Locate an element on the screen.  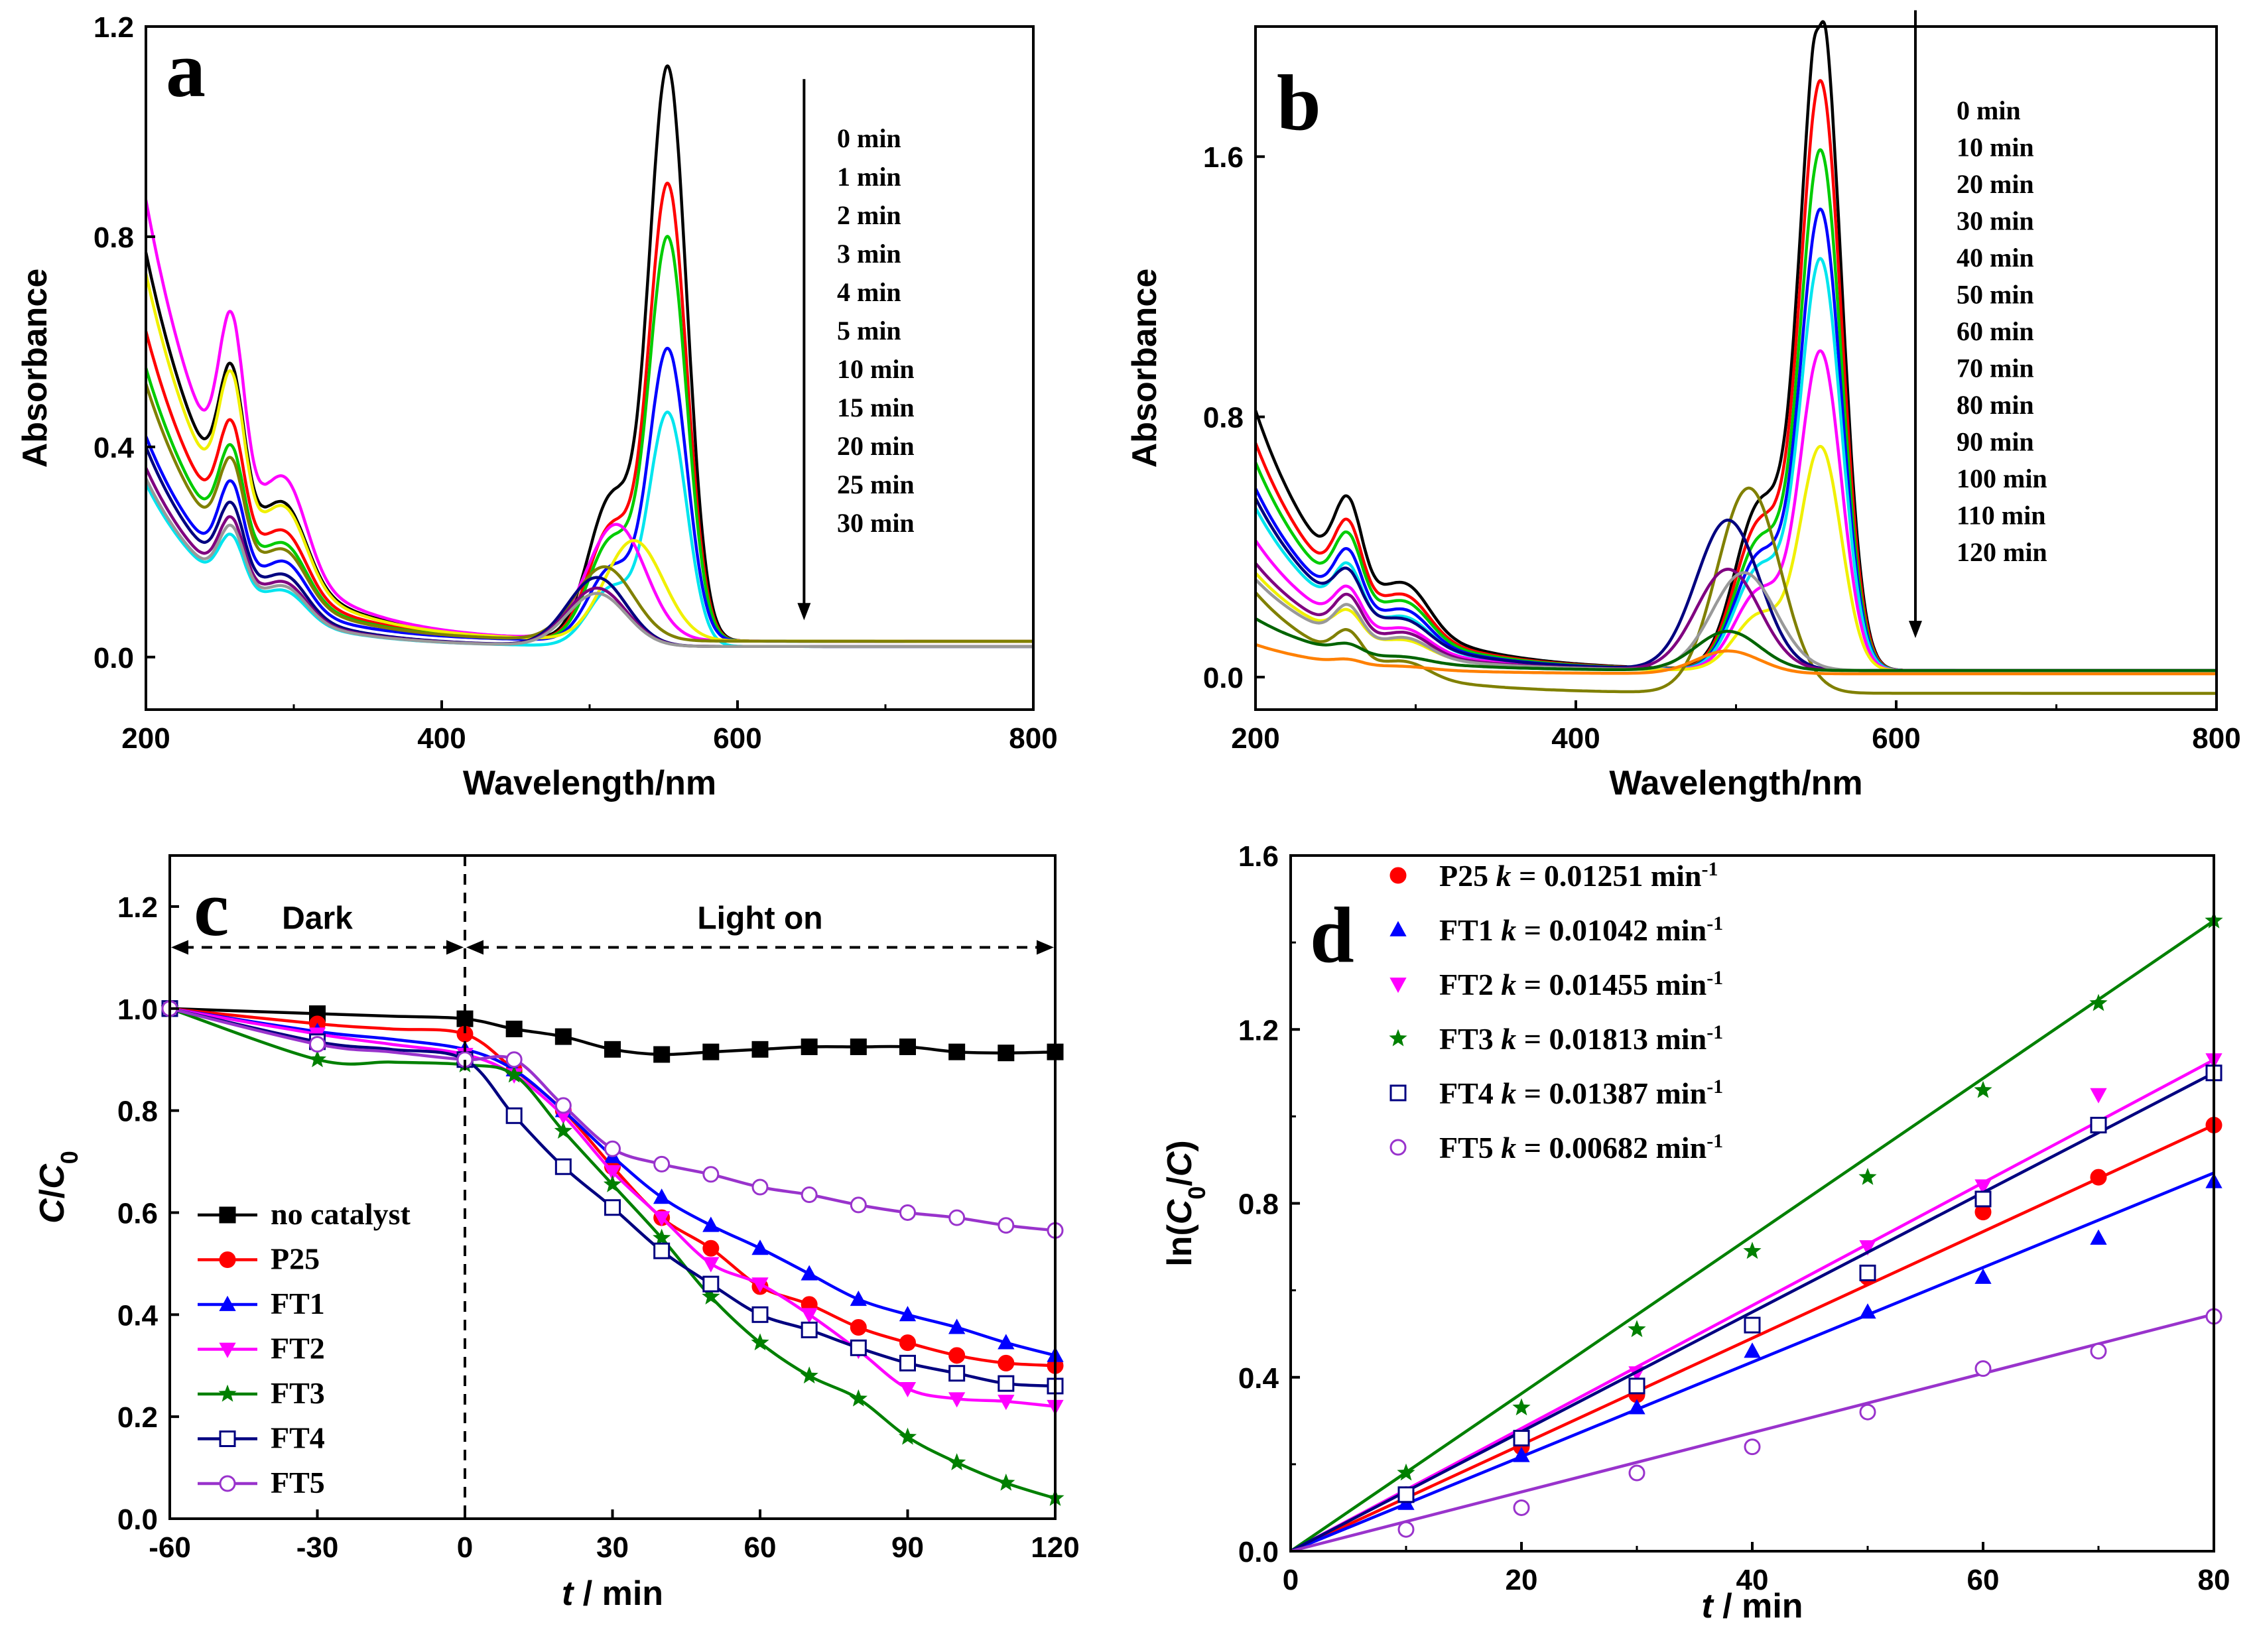
legend-label-d-part: = 0.01813 min is located at coordinates (1611, 1039).